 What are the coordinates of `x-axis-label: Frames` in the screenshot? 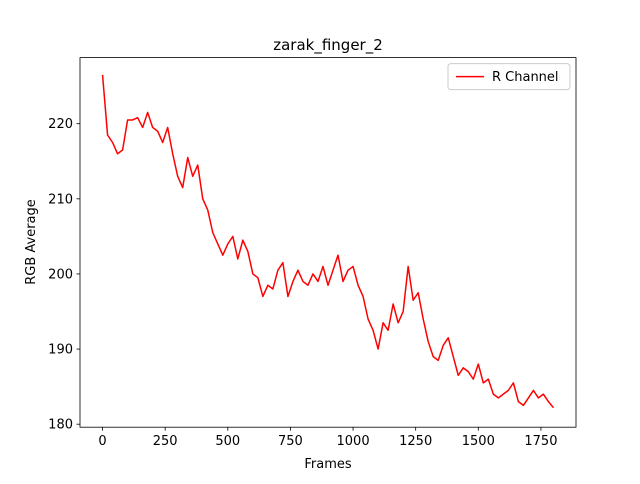 It's located at (328, 464).